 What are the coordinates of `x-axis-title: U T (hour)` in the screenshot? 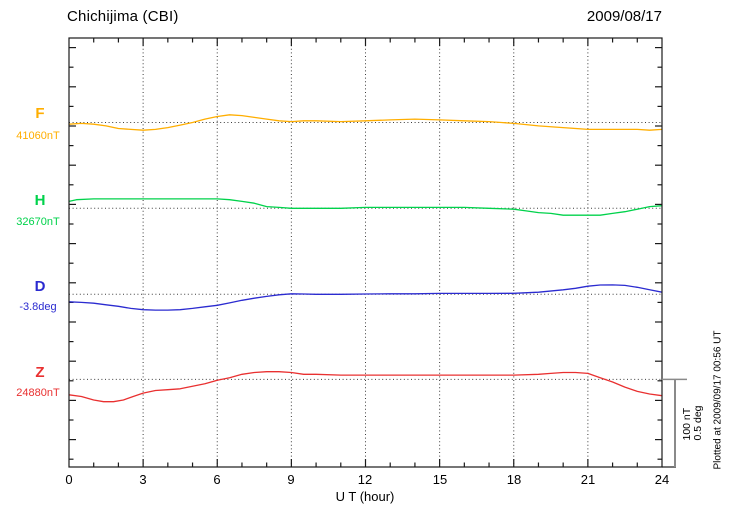 It's located at (365, 496).